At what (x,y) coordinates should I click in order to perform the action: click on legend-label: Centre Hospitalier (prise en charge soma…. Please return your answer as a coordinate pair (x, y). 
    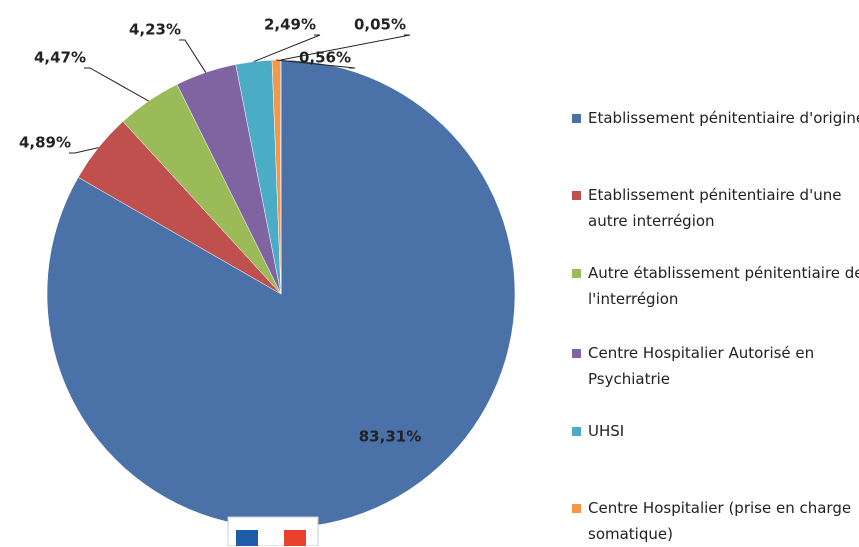
    Looking at the image, I should click on (720, 521).